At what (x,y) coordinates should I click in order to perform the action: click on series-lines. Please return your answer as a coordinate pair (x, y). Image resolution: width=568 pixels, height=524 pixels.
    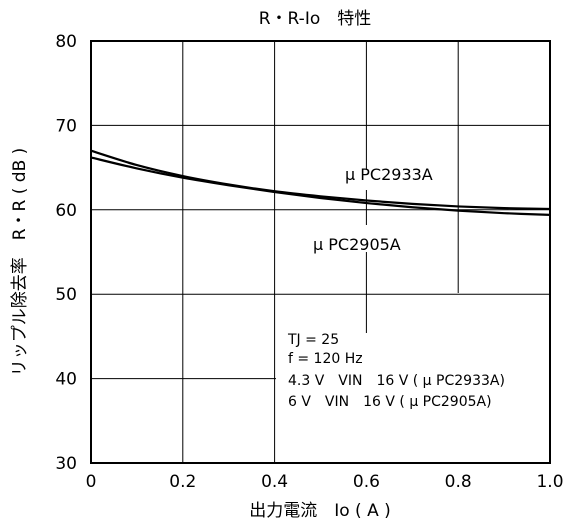
    Looking at the image, I should click on (320, 182).